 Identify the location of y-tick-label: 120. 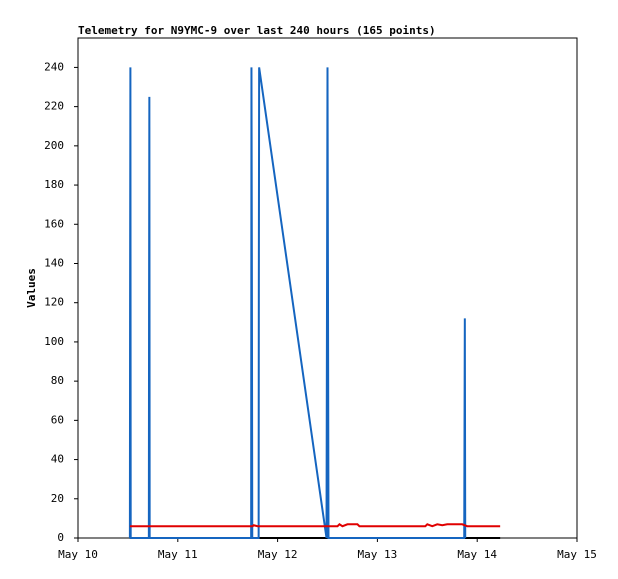
(54, 302).